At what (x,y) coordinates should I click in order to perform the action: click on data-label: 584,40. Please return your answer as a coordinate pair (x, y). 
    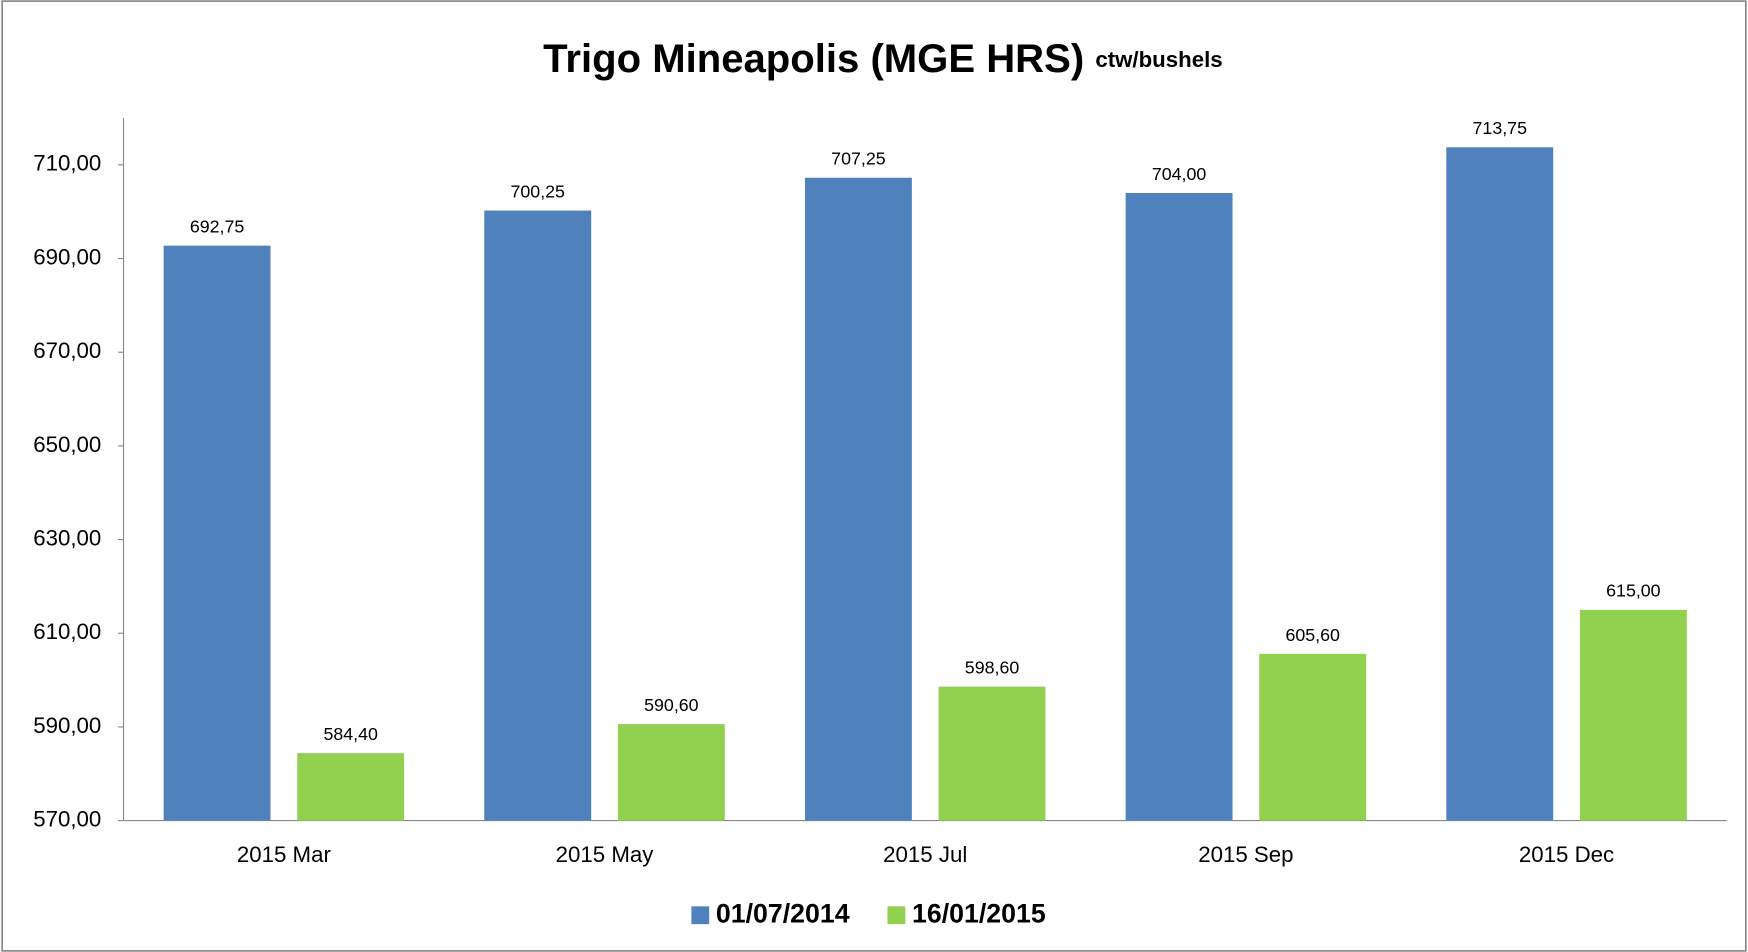
    Looking at the image, I should click on (350, 734).